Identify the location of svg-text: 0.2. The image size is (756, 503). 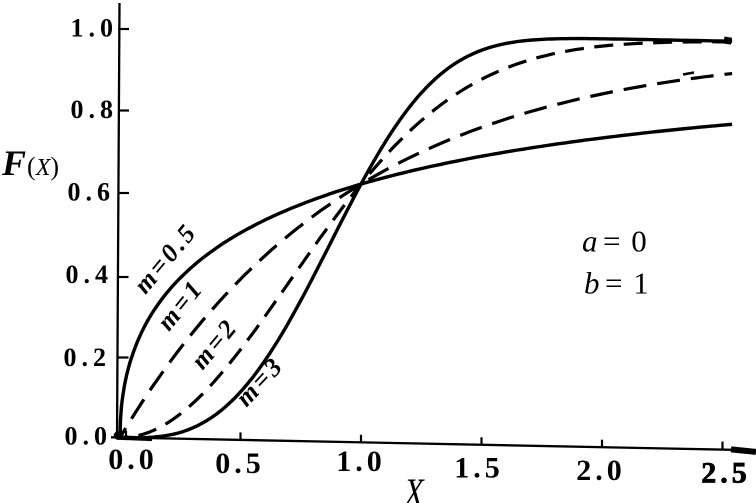
(88, 357).